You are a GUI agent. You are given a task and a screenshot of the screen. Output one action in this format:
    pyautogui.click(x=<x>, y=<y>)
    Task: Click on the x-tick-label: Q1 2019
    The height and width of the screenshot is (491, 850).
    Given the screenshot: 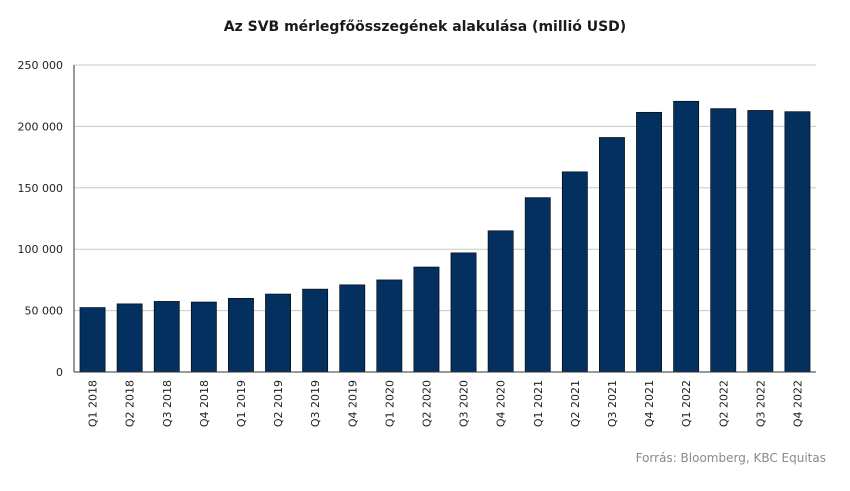 What is the action you would take?
    pyautogui.click(x=241, y=403)
    